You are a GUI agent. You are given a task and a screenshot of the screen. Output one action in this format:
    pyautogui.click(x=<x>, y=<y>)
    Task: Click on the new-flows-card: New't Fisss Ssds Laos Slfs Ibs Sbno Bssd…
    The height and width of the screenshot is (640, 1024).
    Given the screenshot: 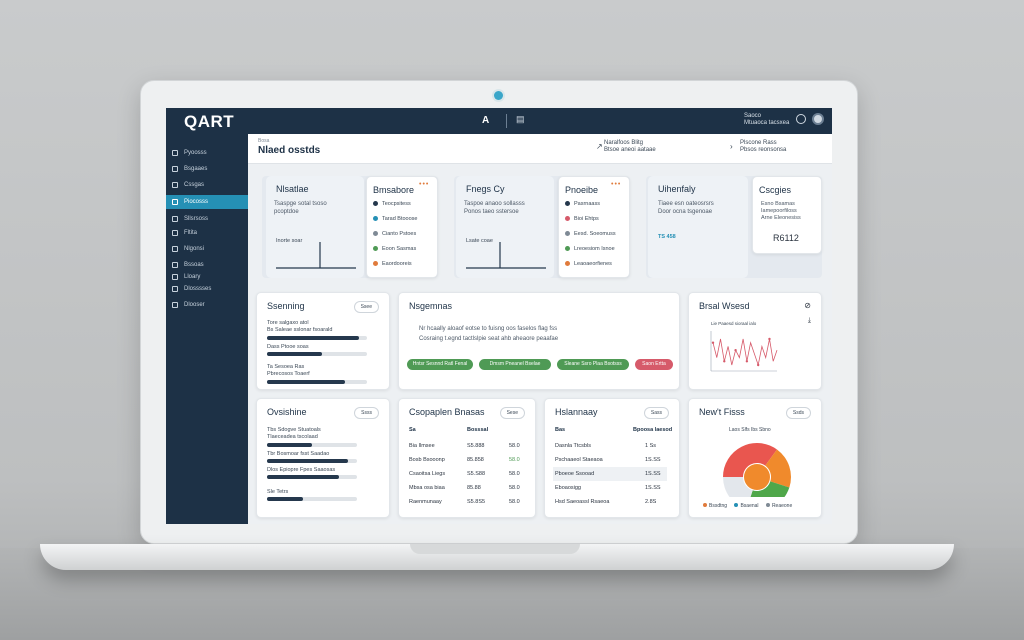 What is the action you would take?
    pyautogui.click(x=755, y=458)
    